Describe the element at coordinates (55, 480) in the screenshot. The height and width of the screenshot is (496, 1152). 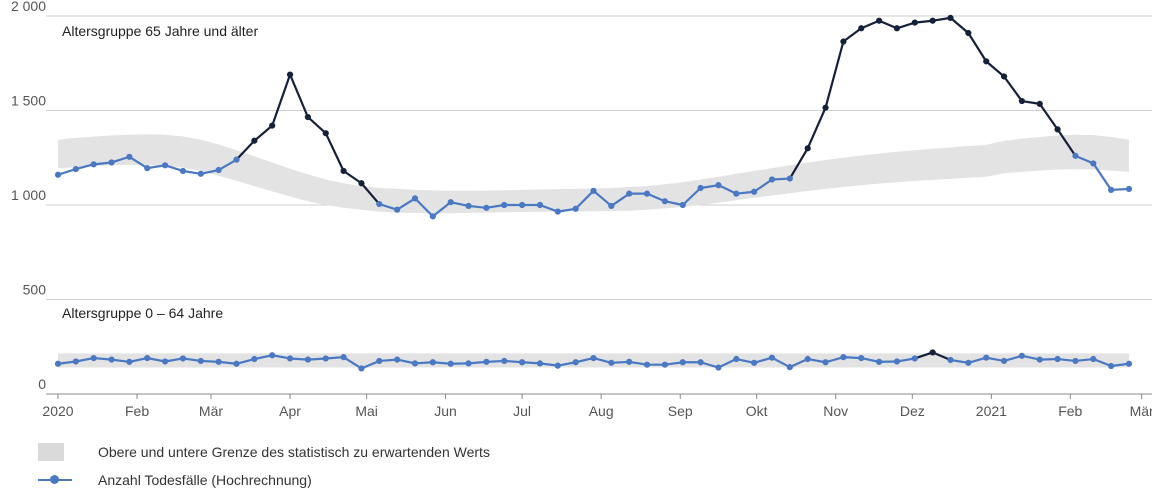
I see `legend-swatch-line` at that location.